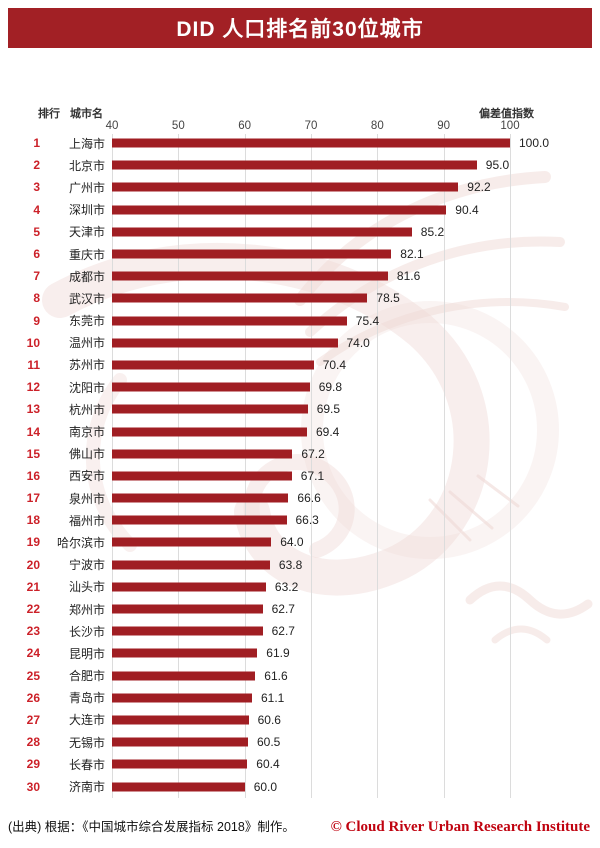 This screenshot has width=600, height=848. Describe the element at coordinates (356, 520) in the screenshot. I see `bar-track: 66.3` at that location.